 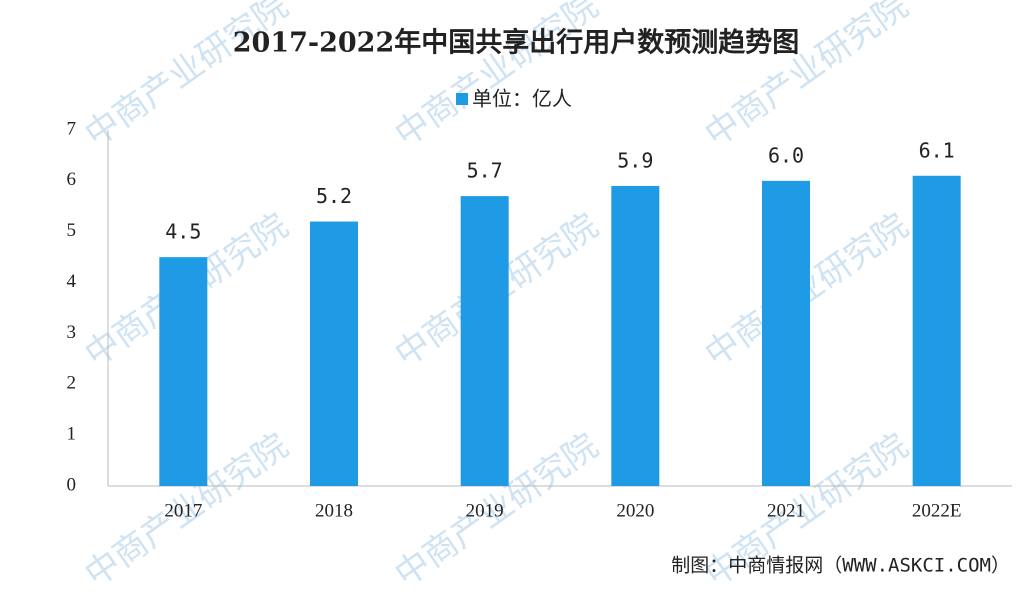 I want to click on x-tick-label: 2019, so click(x=485, y=510).